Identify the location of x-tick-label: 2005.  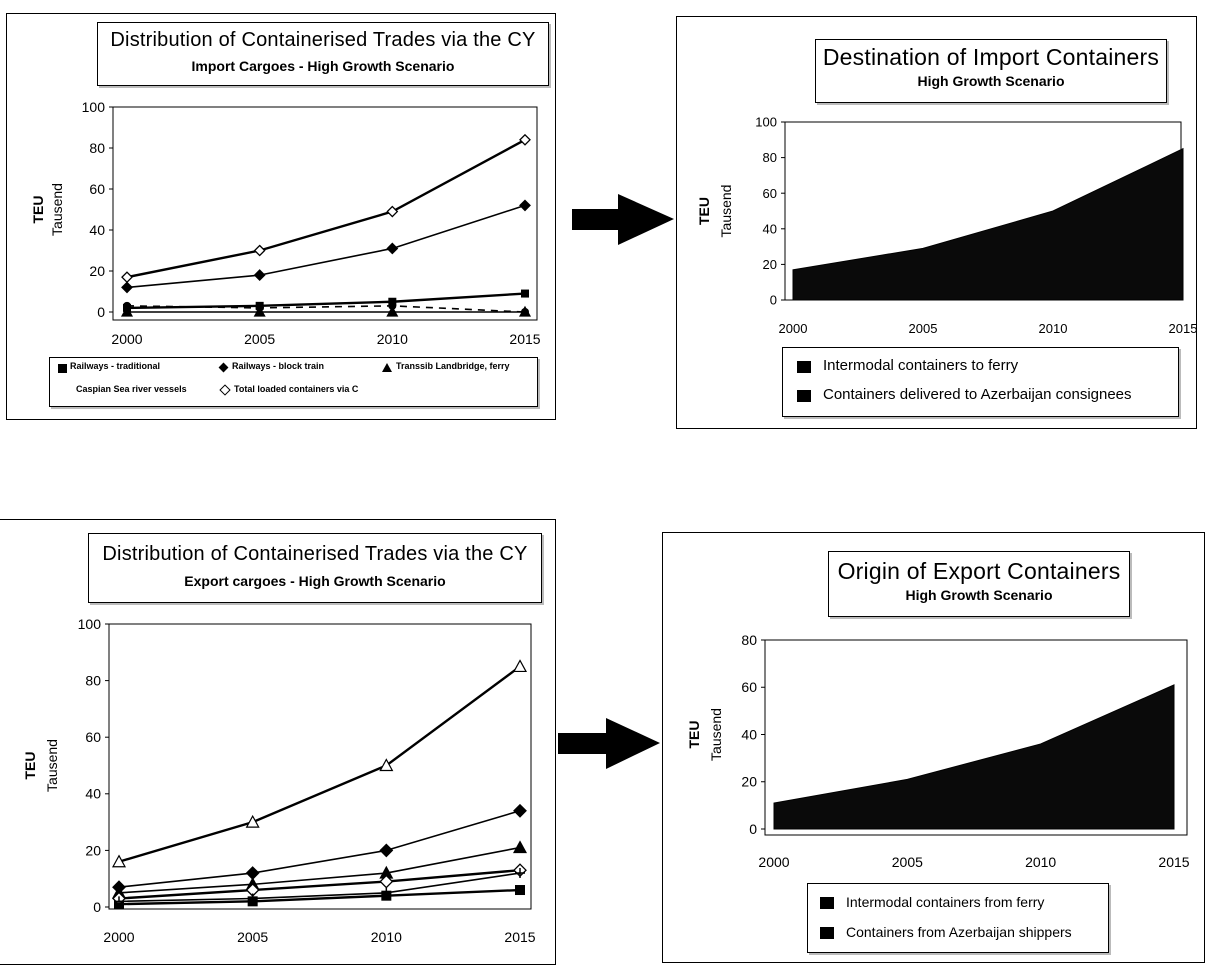
(259, 339).